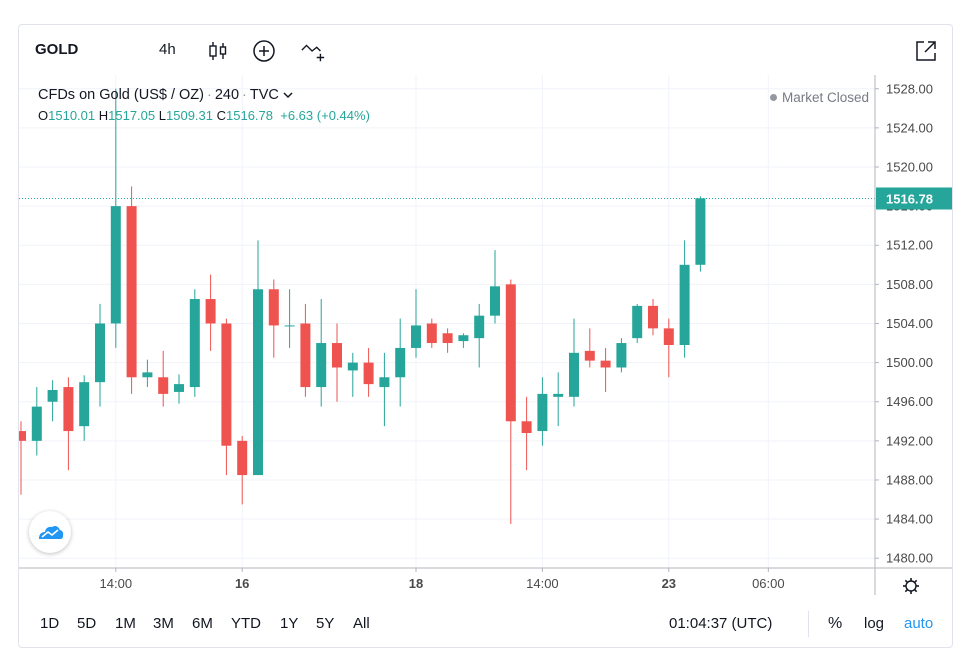 The image size is (977, 659). What do you see at coordinates (297, 115) in the screenshot?
I see `change-value: +6.63` at bounding box center [297, 115].